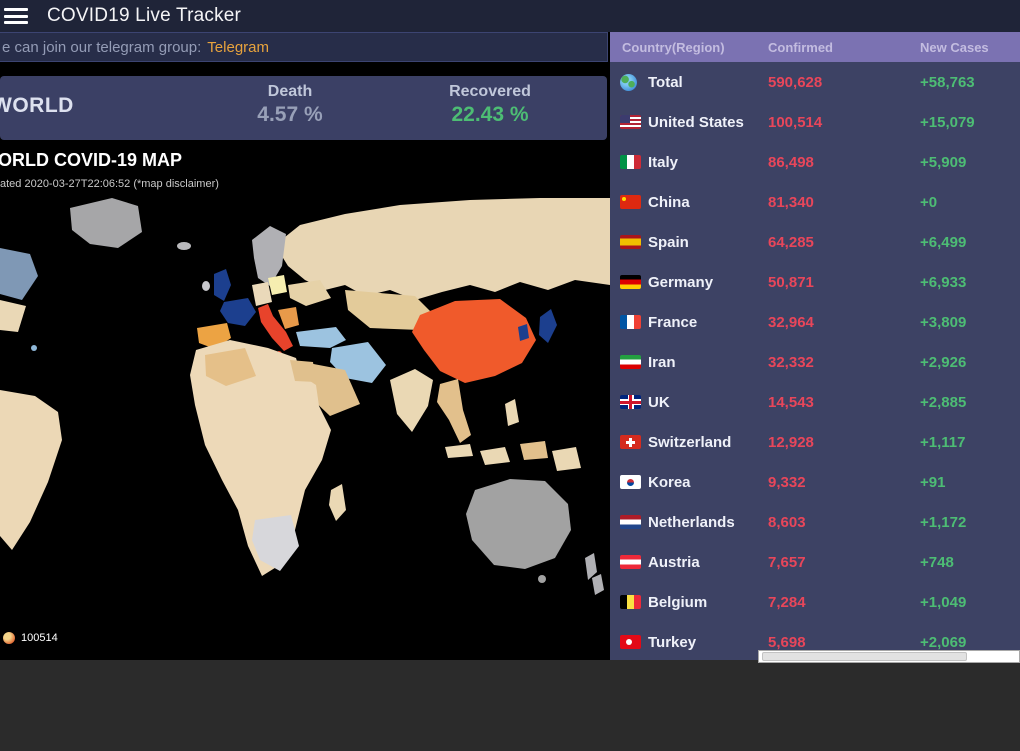 Image resolution: width=1020 pixels, height=751 pixels. I want to click on map-country-southeast-asia, so click(454, 411).